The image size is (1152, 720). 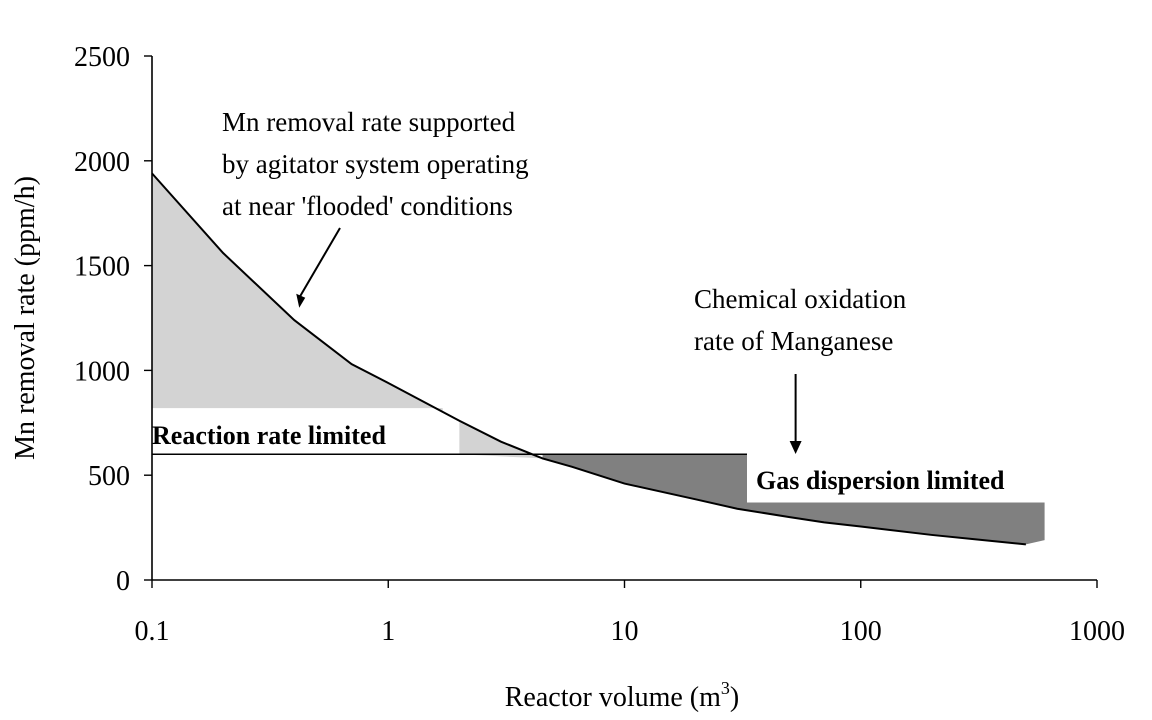 I want to click on y-tick-label: 500, so click(x=109, y=476).